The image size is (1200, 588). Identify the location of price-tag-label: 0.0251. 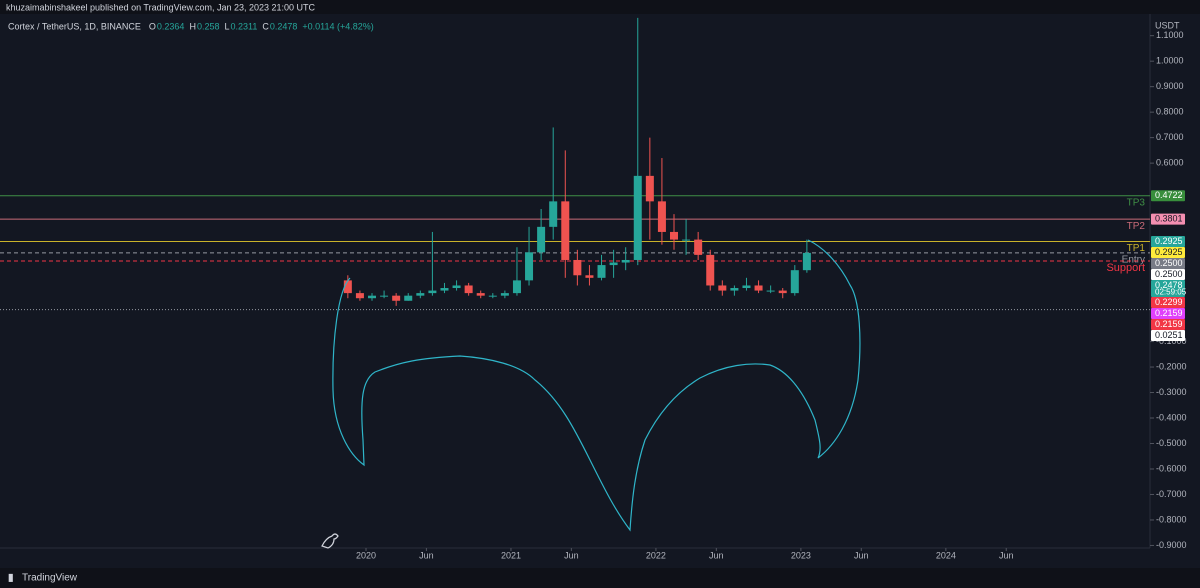
(1169, 335).